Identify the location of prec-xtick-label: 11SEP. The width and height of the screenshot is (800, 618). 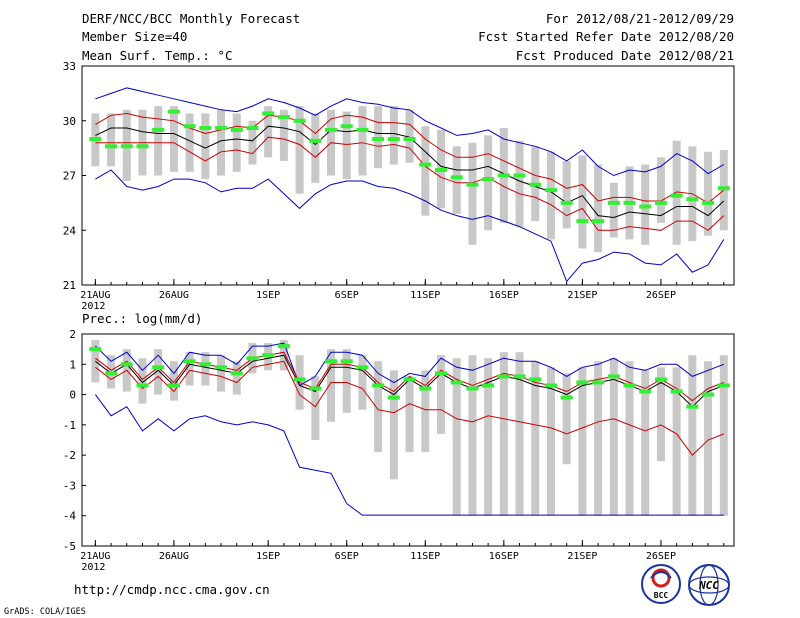
(425, 556).